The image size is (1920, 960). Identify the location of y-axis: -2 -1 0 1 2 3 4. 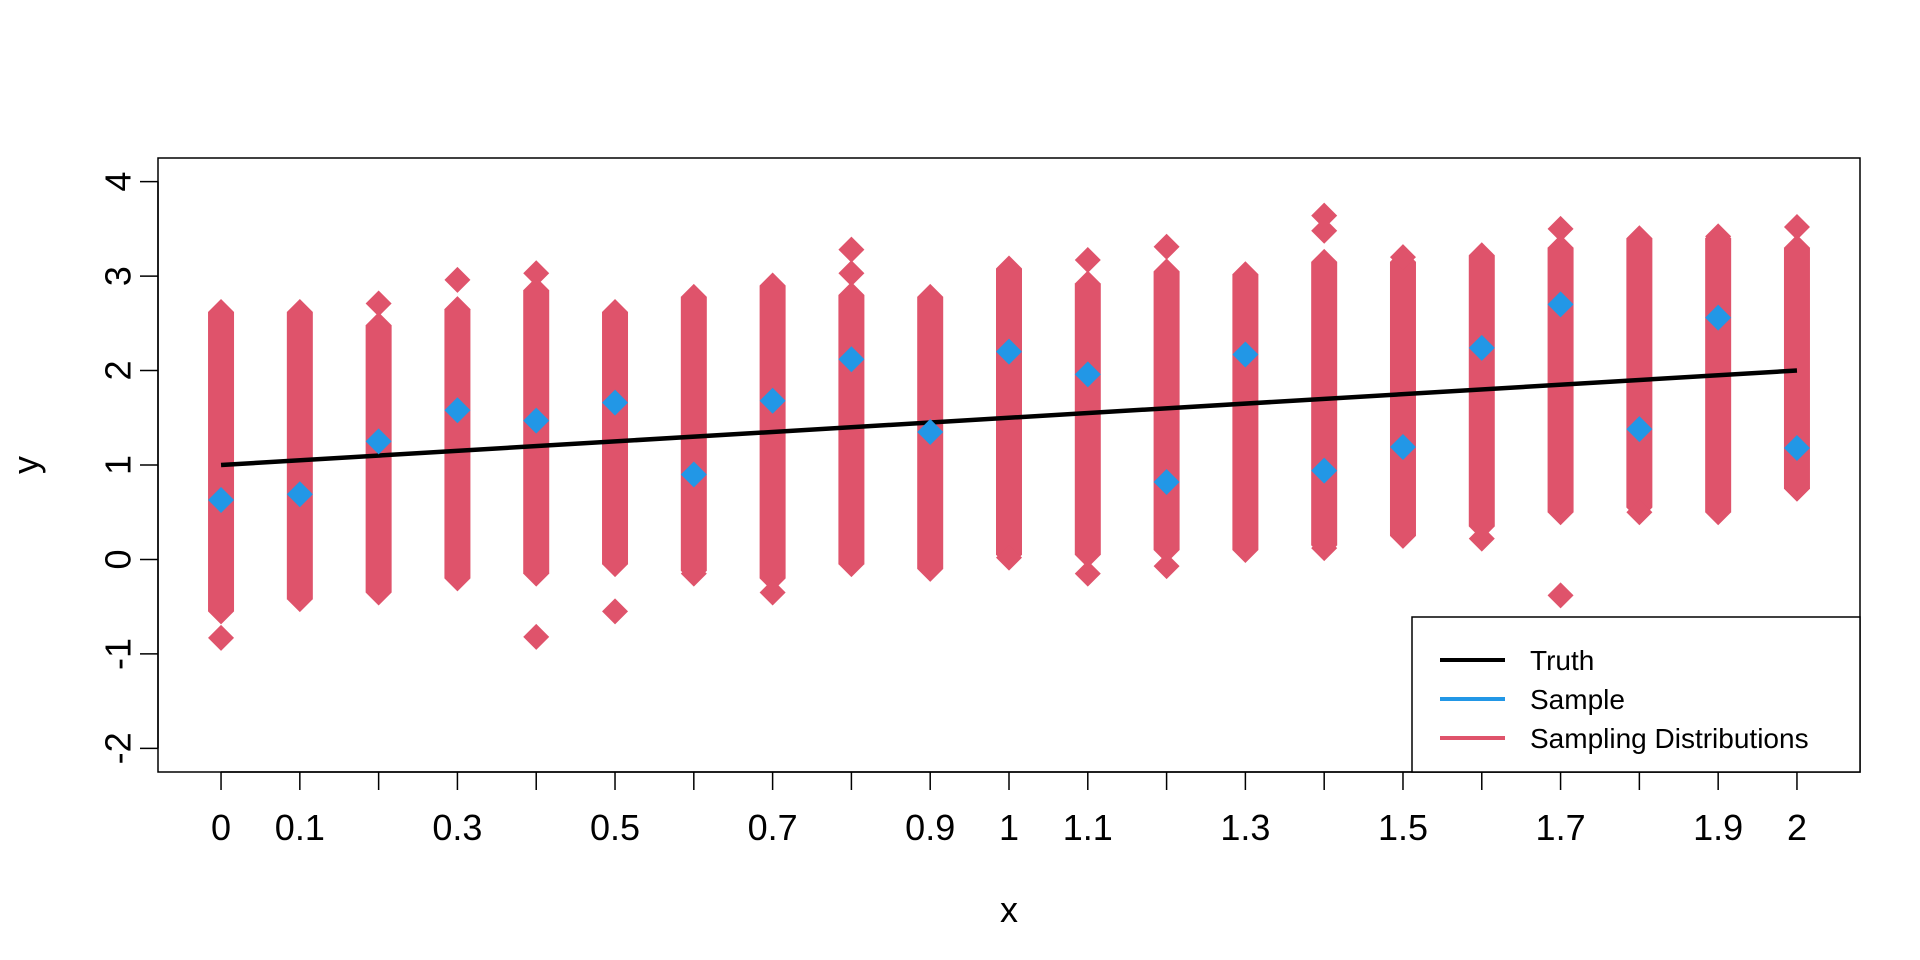
(128, 468).